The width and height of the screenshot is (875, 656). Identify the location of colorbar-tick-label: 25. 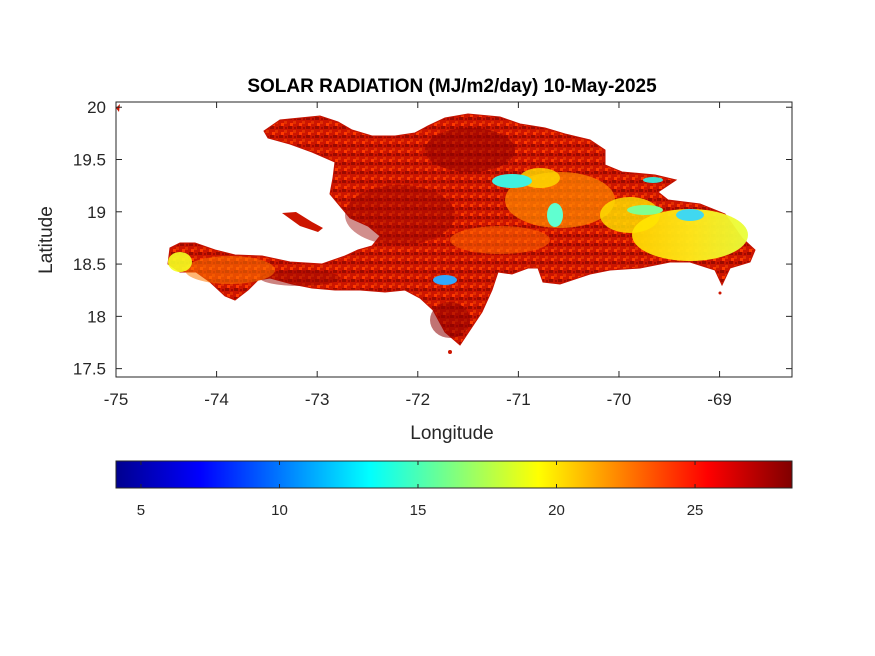
(695, 510).